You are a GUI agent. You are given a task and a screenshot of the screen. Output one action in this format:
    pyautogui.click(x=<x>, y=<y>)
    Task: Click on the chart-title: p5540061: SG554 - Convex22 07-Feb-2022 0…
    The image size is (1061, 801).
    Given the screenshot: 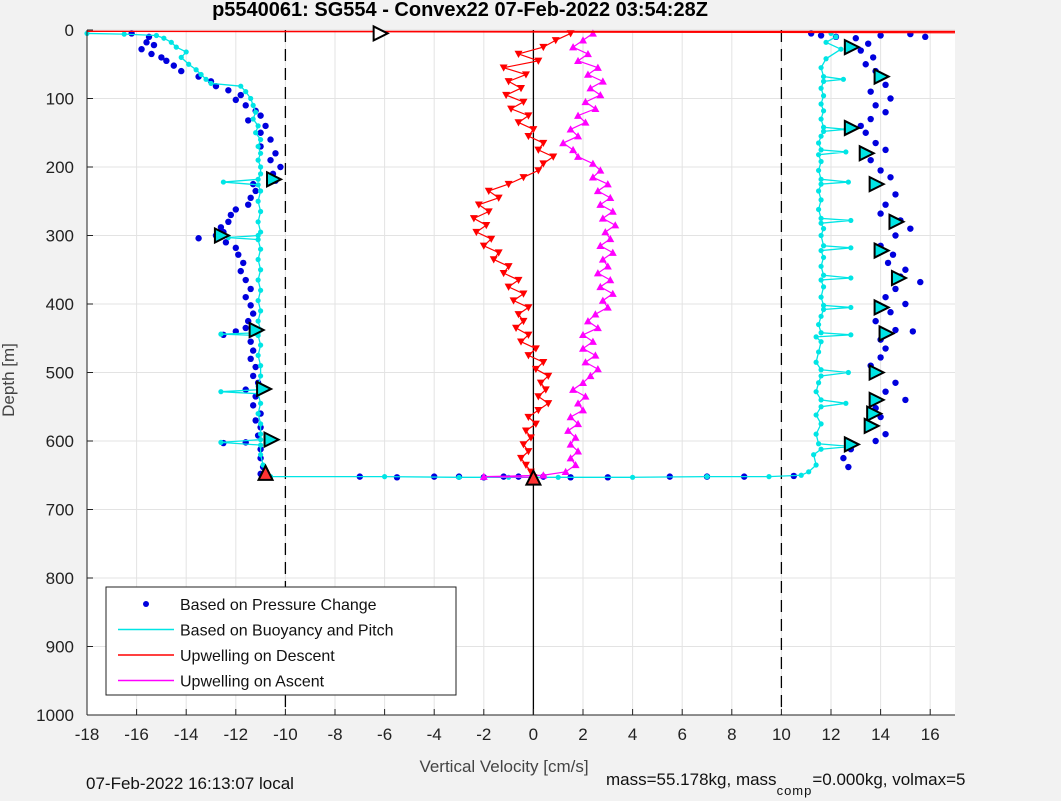 What is the action you would take?
    pyautogui.click(x=460, y=10)
    